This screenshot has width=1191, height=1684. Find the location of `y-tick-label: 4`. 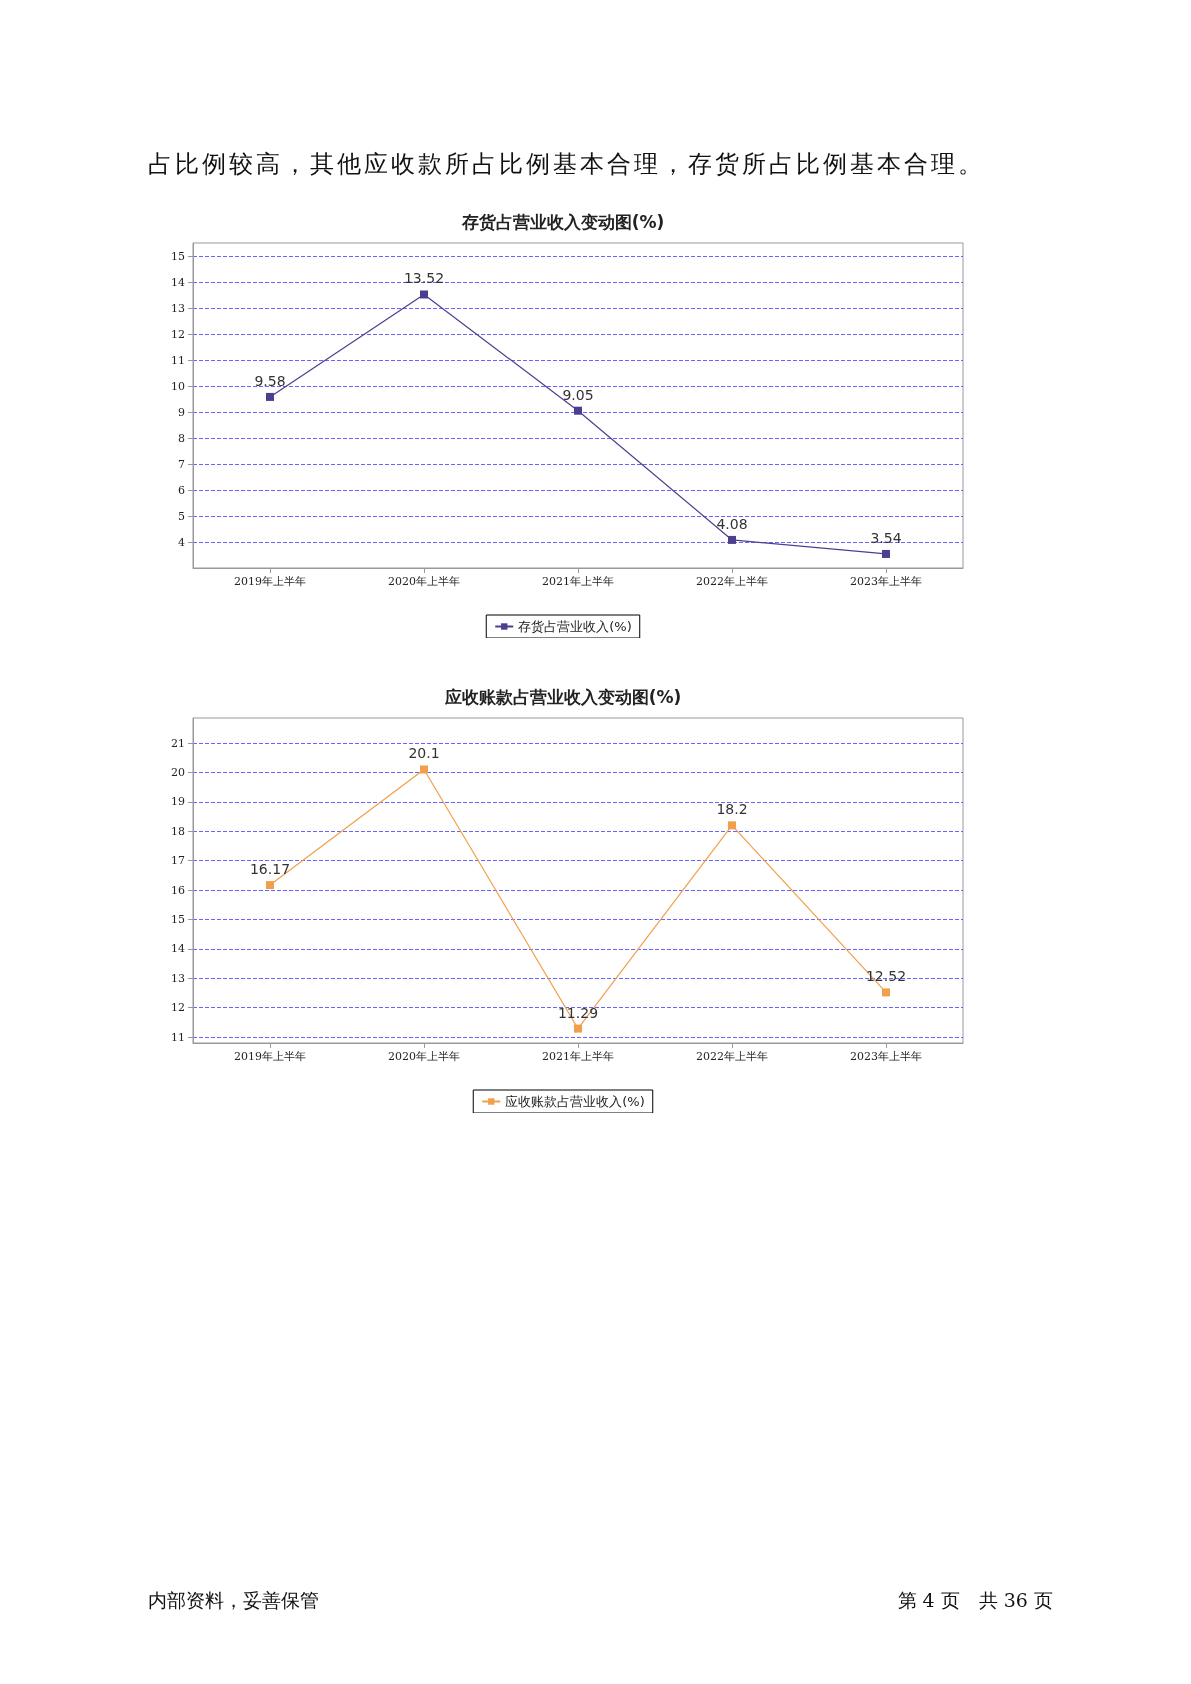

y-tick-label: 4 is located at coordinates (181, 542).